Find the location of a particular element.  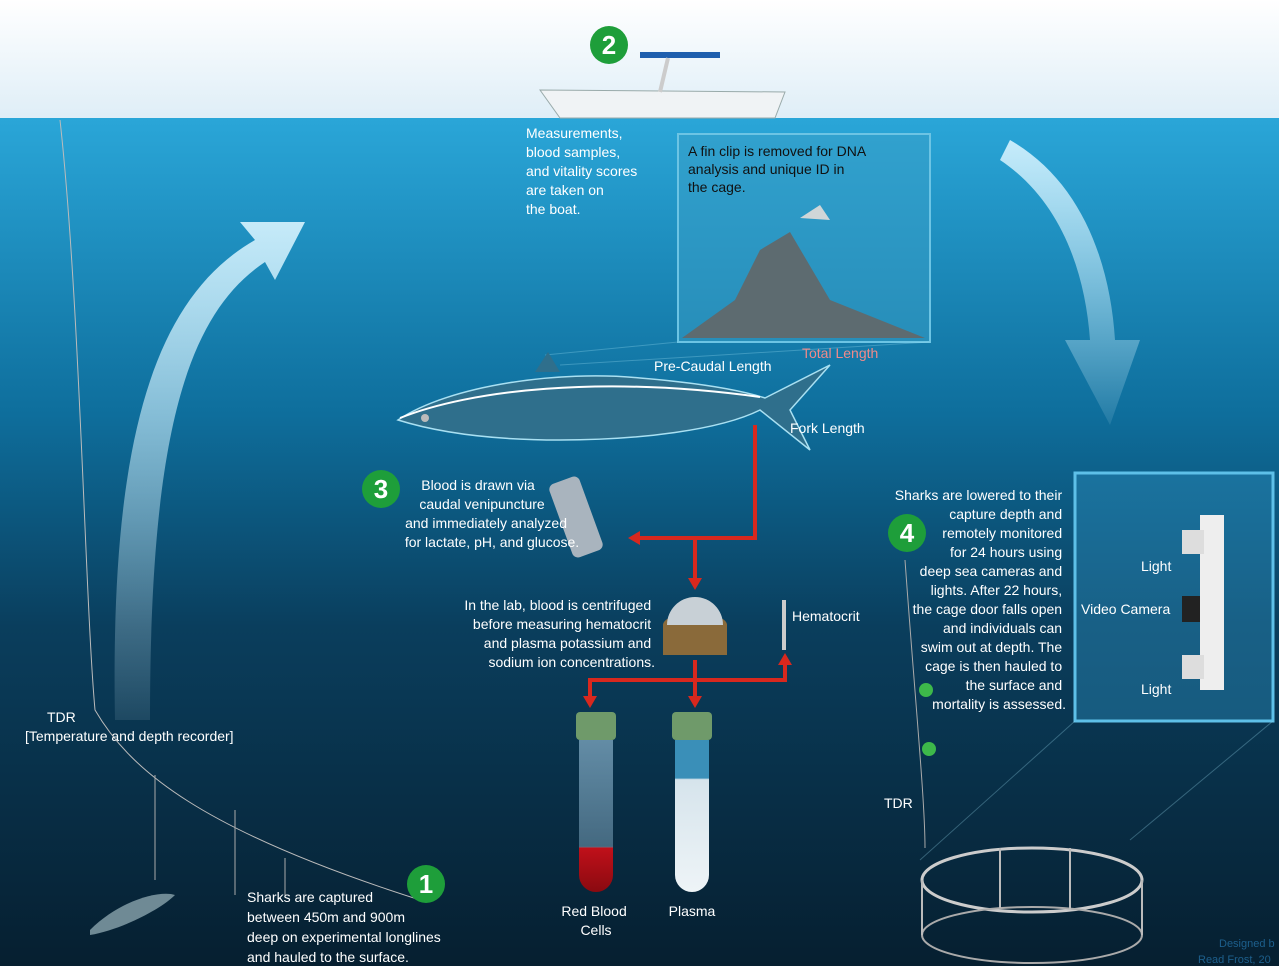

line: caudal venipuncture is located at coordinates (482, 504).